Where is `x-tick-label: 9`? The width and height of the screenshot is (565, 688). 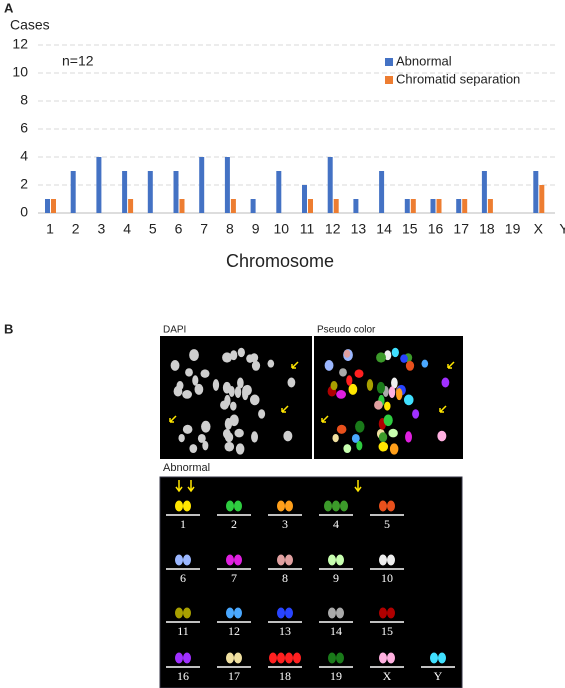
x-tick-label: 9 is located at coordinates (256, 229).